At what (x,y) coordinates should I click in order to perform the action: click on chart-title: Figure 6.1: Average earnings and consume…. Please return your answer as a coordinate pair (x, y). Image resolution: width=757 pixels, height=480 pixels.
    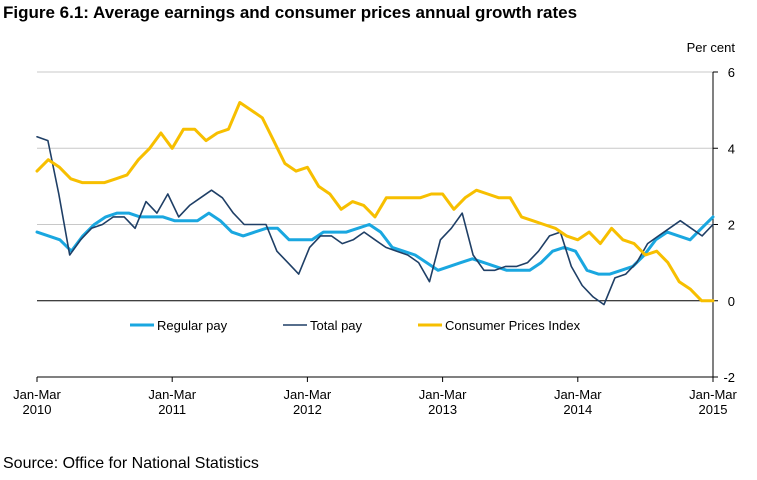
    Looking at the image, I should click on (290, 12).